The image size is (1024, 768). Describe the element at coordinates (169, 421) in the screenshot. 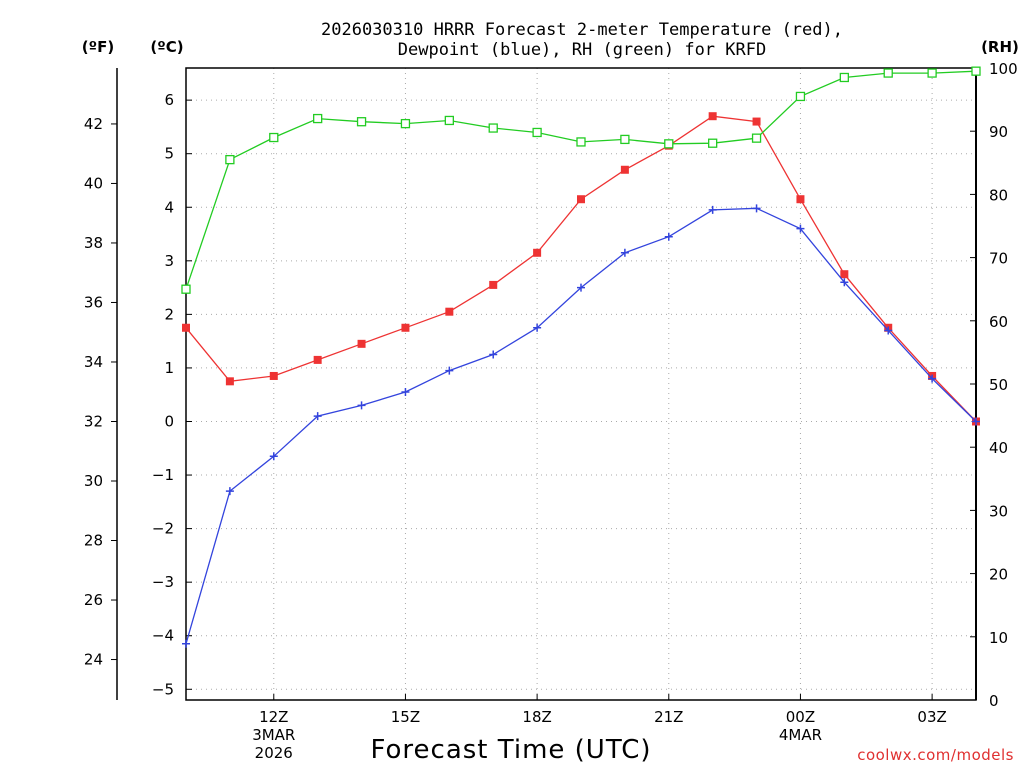

I see `celsius-tick-label: 0` at that location.